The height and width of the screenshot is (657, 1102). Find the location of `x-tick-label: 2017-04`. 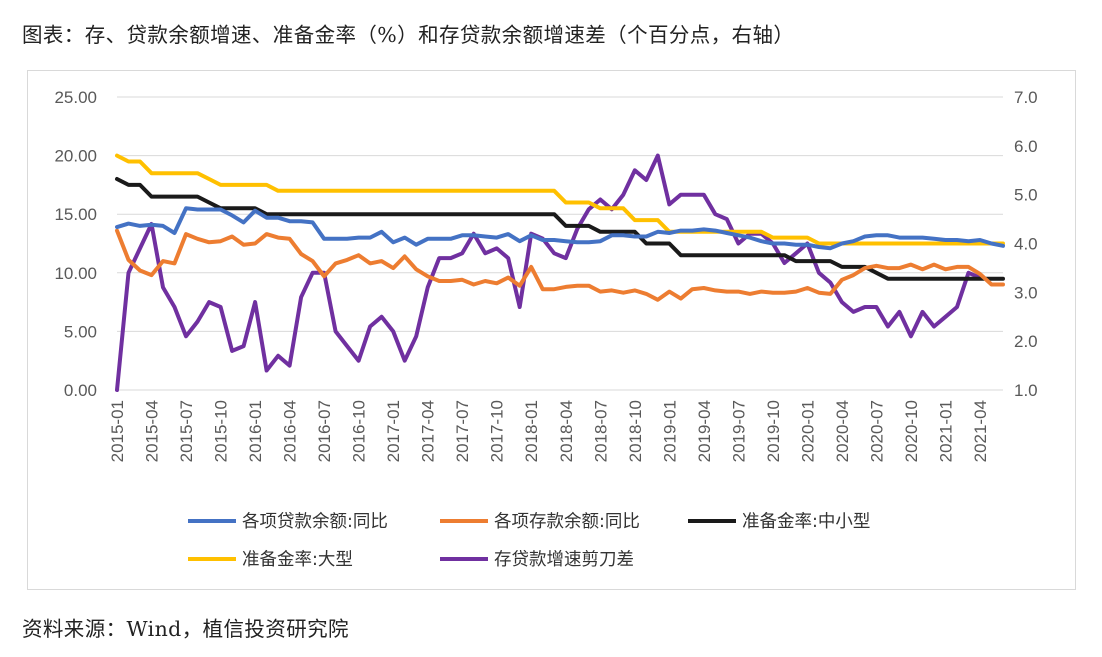

x-tick-label: 2017-04 is located at coordinates (428, 431).